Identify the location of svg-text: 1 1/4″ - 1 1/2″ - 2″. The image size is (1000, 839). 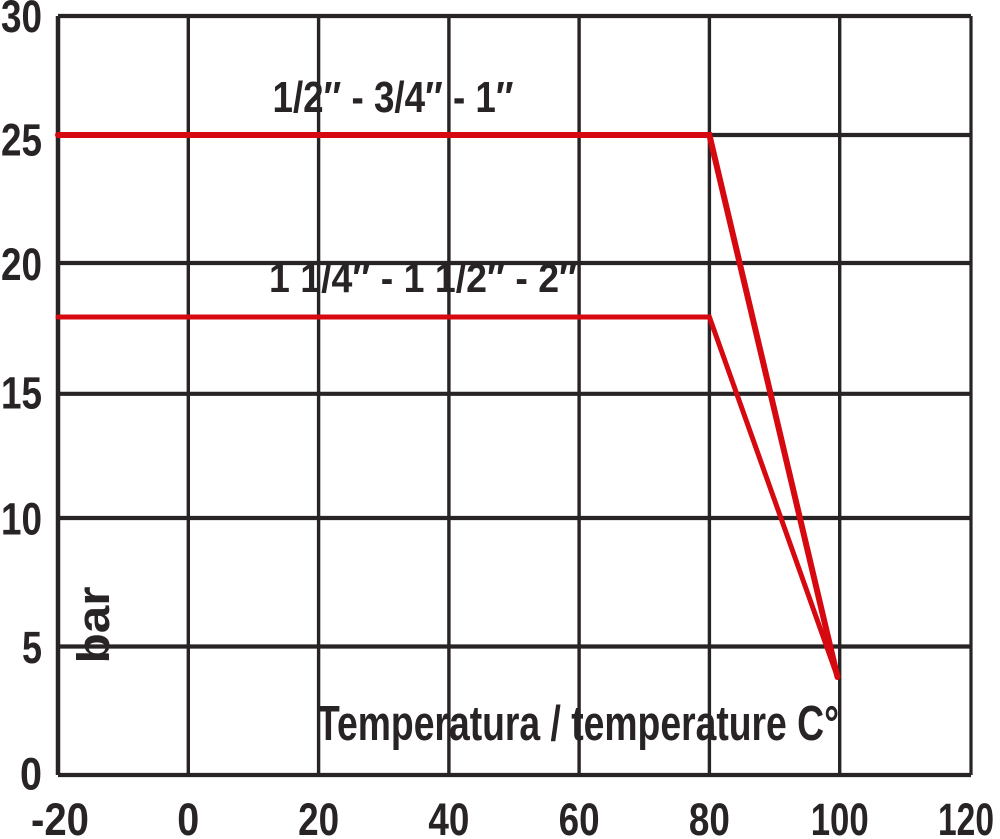
(423, 278).